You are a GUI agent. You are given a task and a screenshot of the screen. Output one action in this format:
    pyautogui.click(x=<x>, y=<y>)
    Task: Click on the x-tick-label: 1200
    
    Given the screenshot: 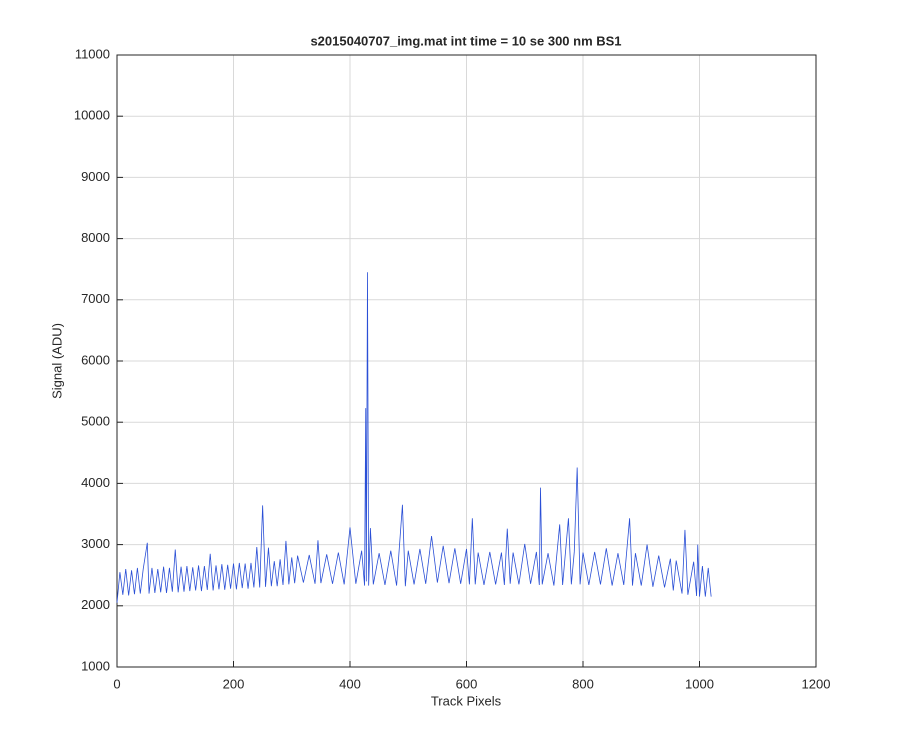 What is the action you would take?
    pyautogui.click(x=816, y=683)
    